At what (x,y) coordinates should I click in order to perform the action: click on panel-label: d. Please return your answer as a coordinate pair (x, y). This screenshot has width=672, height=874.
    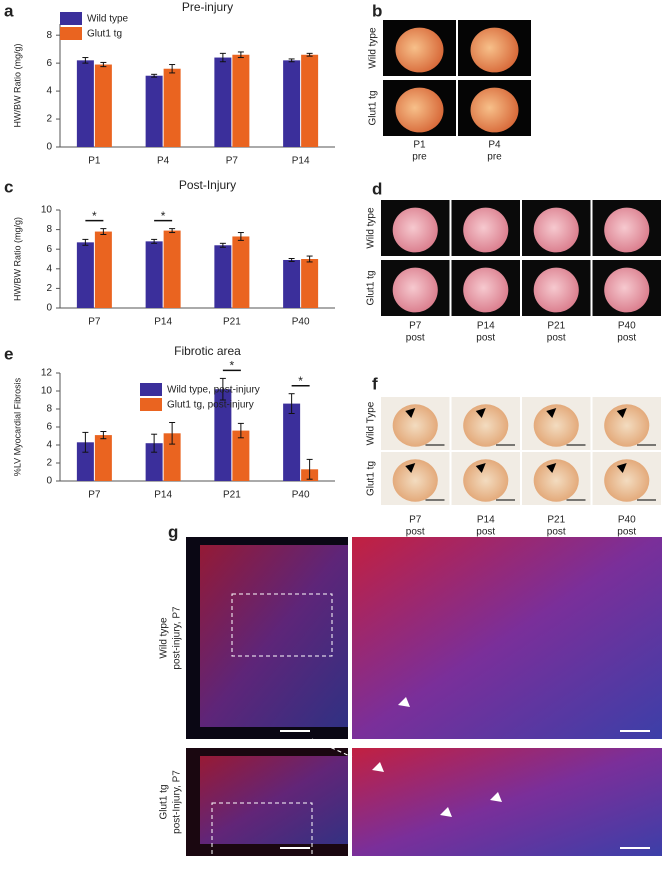
    Looking at the image, I should click on (377, 188).